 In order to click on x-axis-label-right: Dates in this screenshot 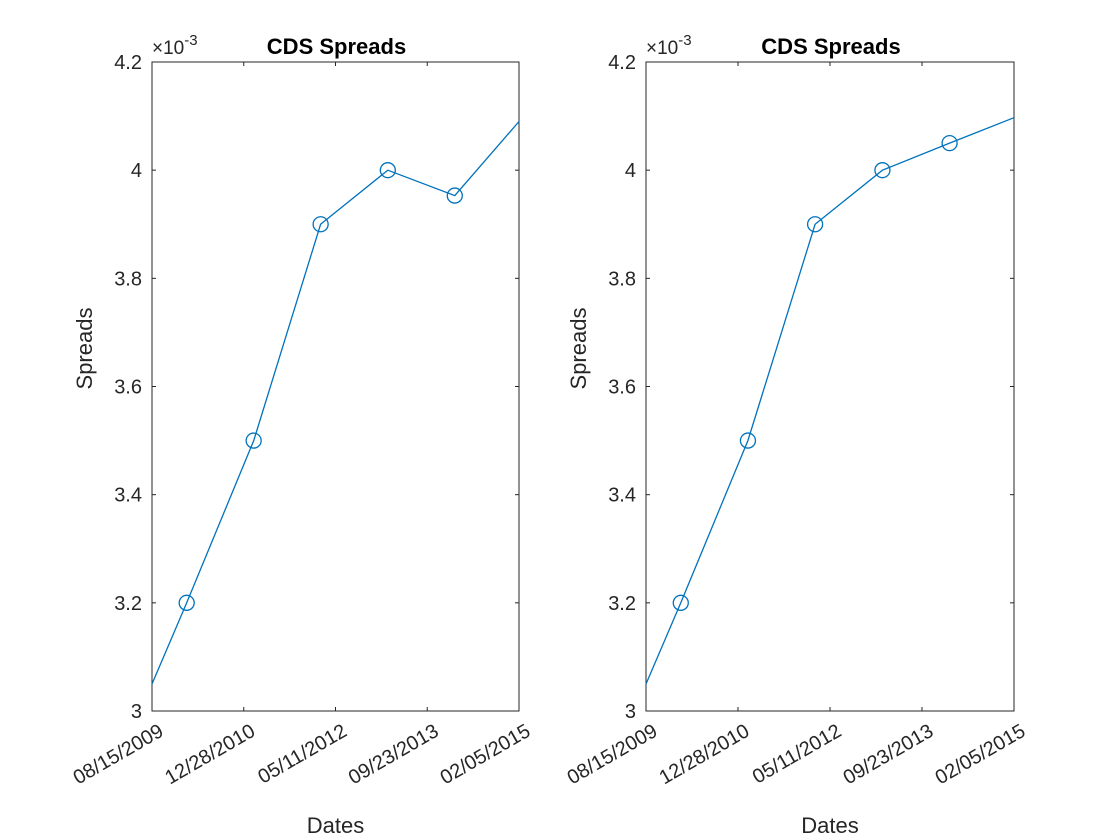, I will do `click(829, 825)`.